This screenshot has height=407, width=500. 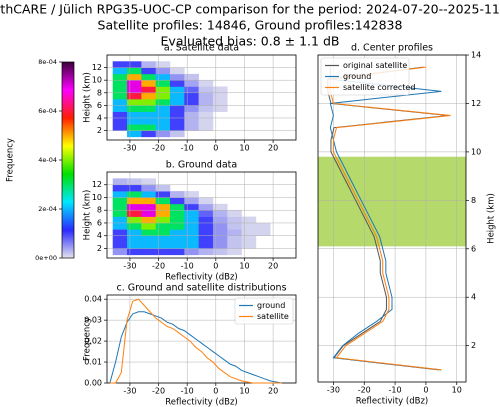 What do you see at coordinates (93, 299) in the screenshot?
I see `y-tick-label: 0.04` at bounding box center [93, 299].